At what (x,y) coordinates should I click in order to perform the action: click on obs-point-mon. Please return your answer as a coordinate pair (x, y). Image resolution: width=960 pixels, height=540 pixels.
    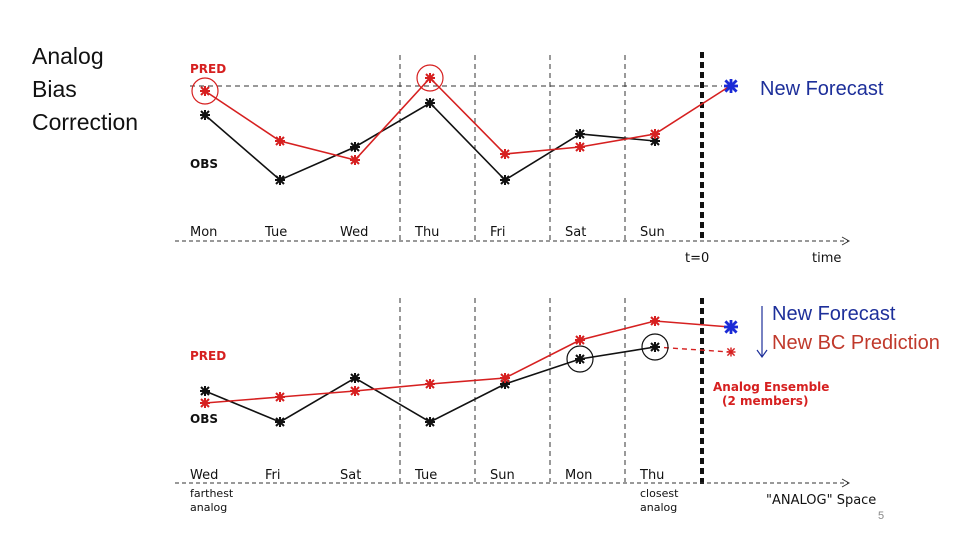
    Looking at the image, I should click on (205, 115).